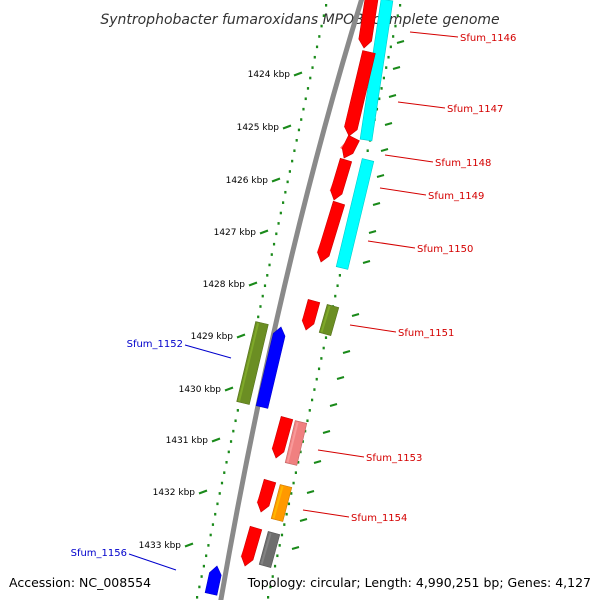 This screenshot has width=600, height=600. I want to click on scale-tick-label: 1430 kbp, so click(200, 390).